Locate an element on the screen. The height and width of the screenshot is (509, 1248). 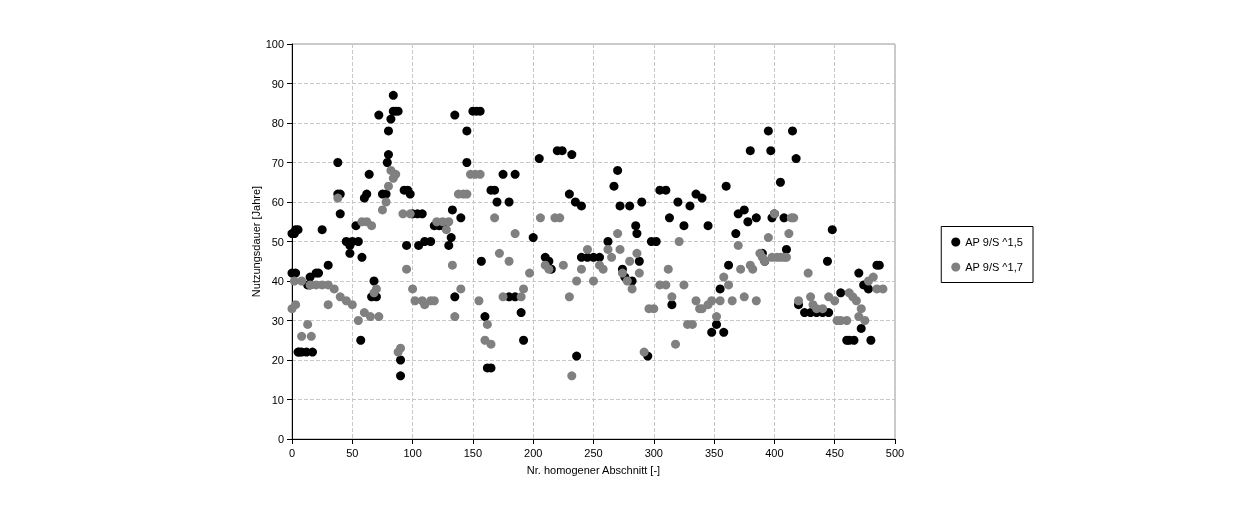
x-tick-label: 150 is located at coordinates (473, 452).